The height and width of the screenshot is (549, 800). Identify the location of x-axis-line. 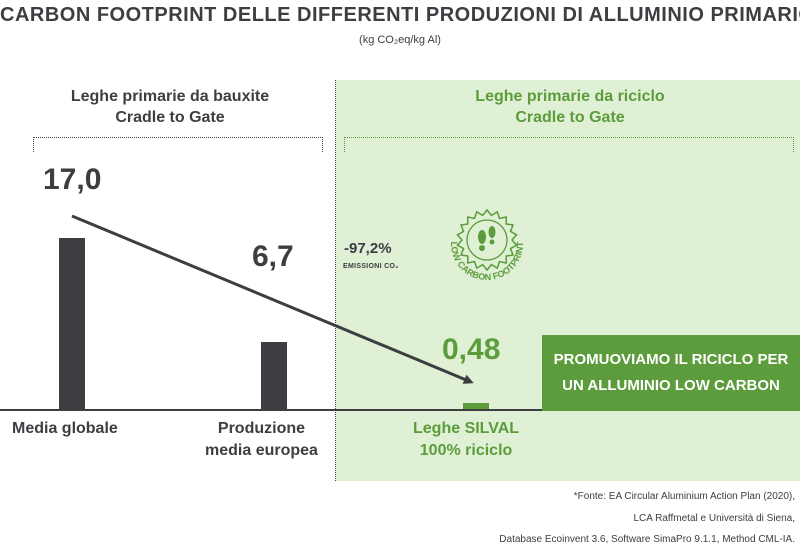
(400, 410).